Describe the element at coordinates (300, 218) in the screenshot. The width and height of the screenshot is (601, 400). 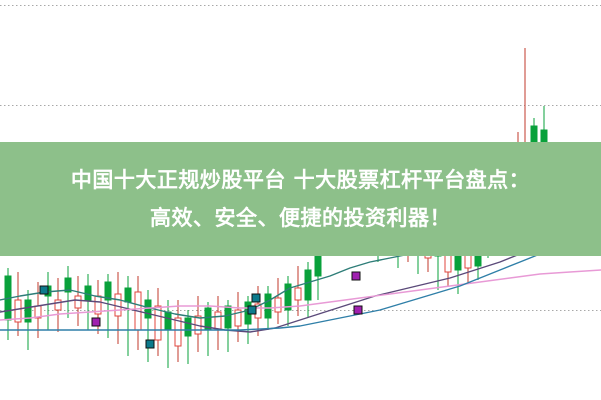
I see `promo-banner-line-2: 高效、安全、便捷的投资利器！` at that location.